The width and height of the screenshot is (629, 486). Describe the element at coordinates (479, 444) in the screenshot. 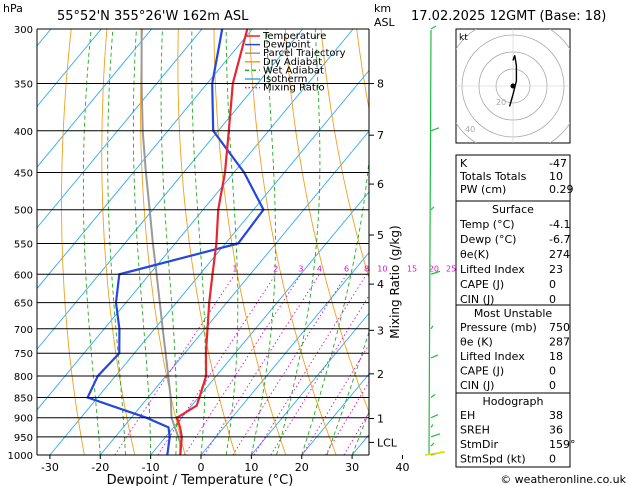

I see `hodograph-row-label: StmDir` at that location.